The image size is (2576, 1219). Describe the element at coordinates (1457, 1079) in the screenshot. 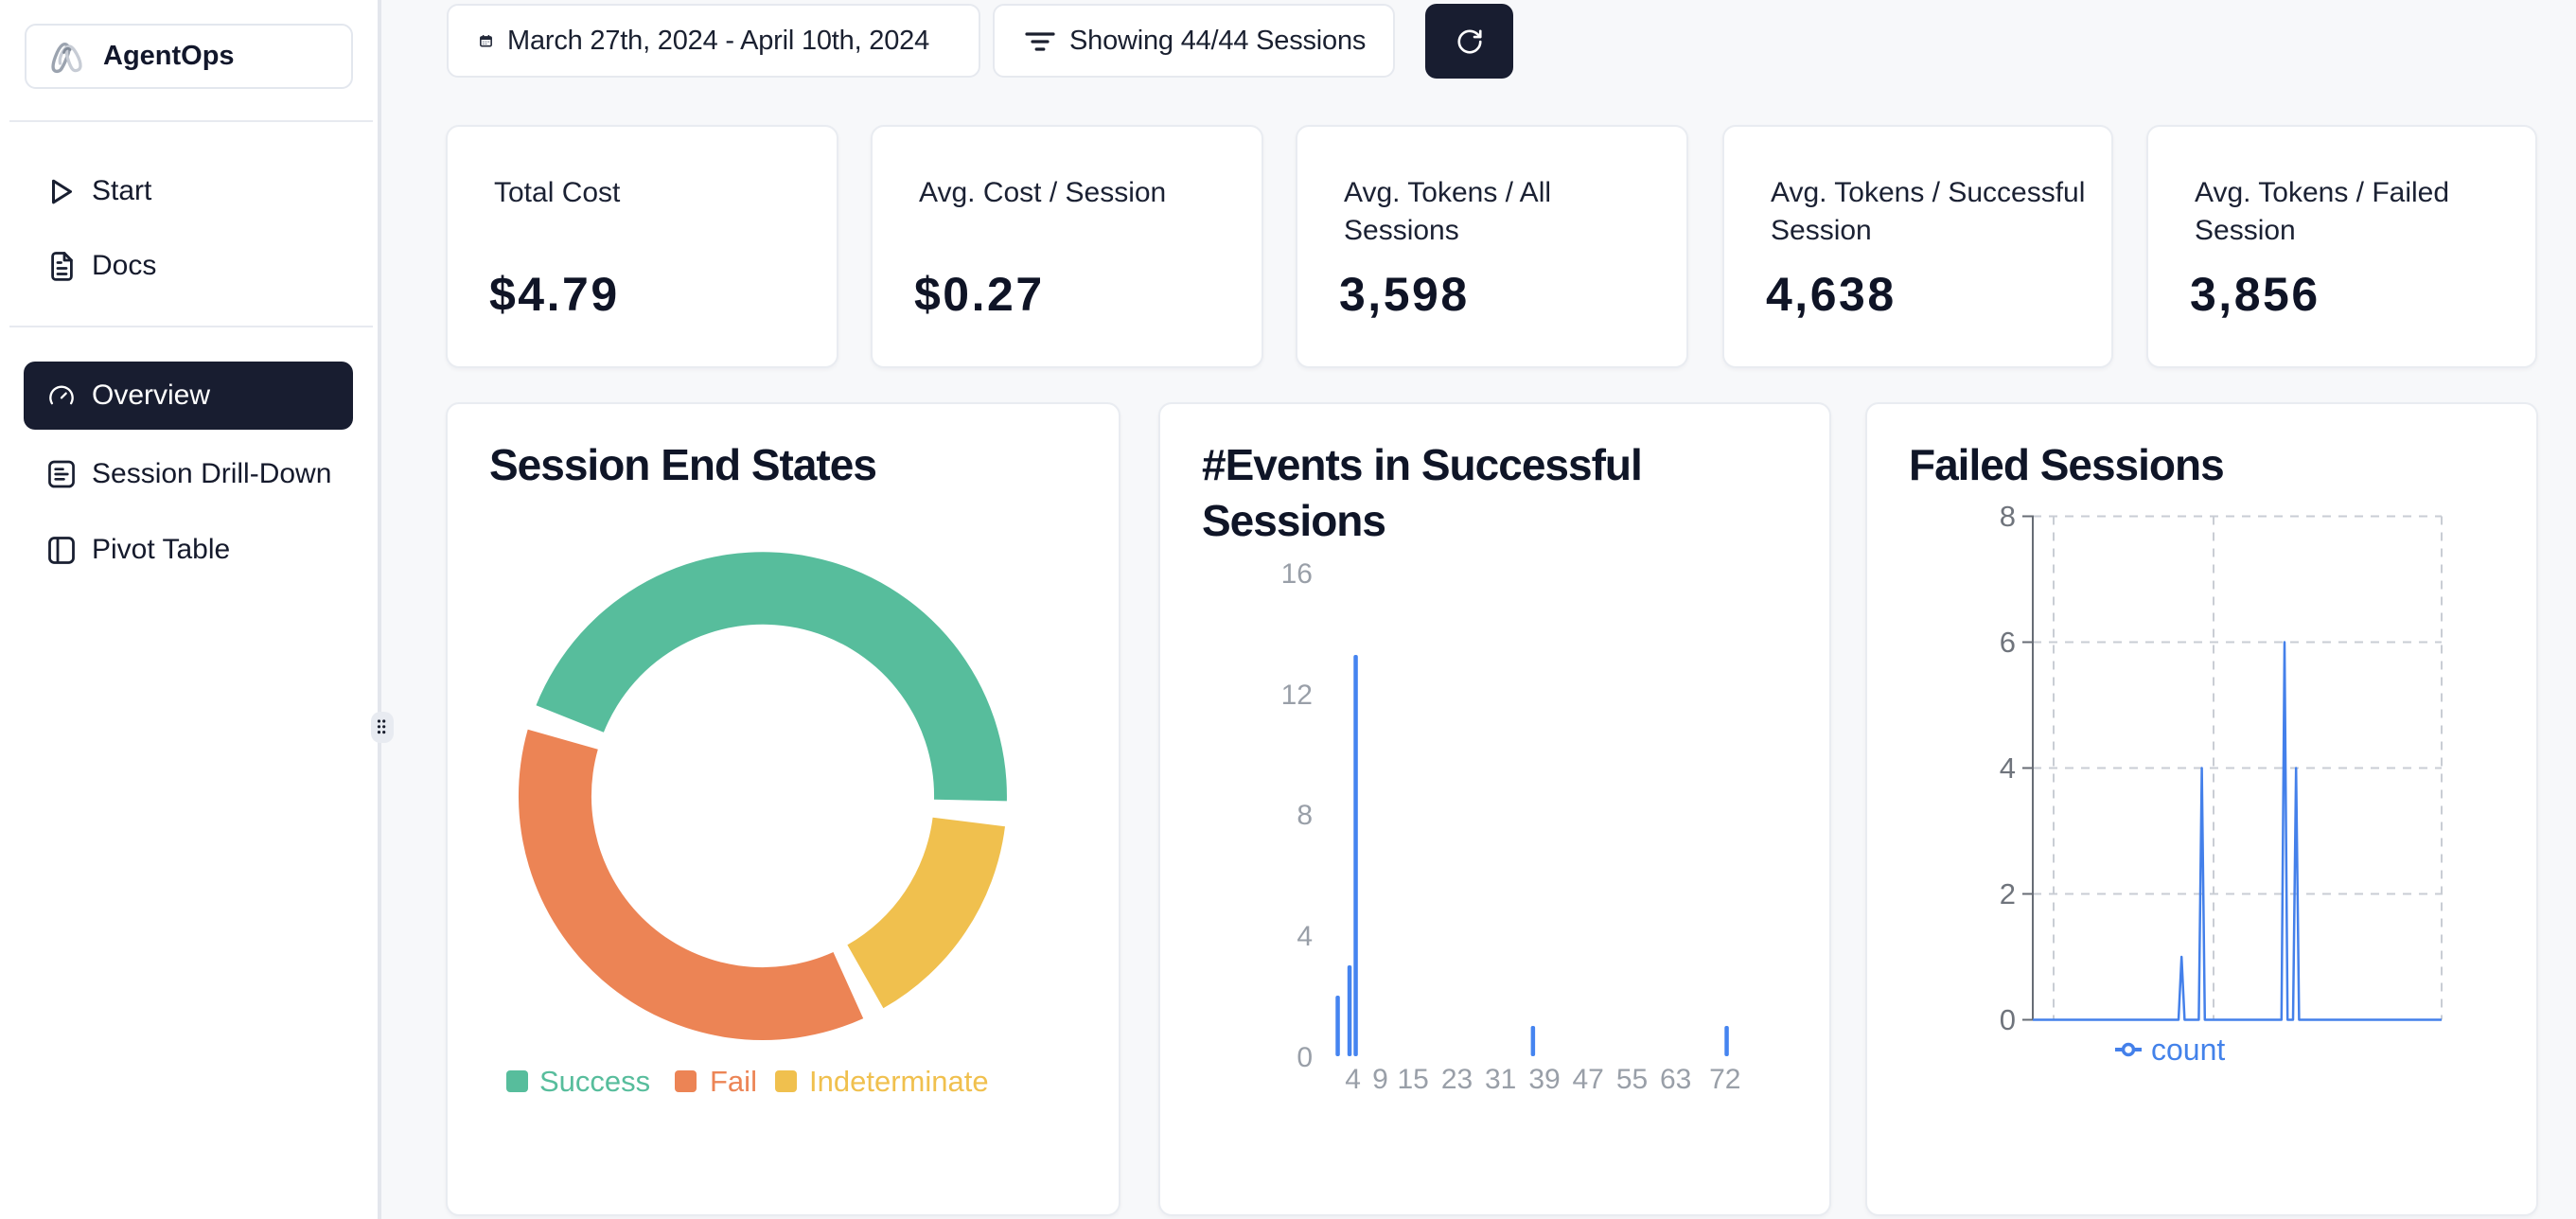

I see `svg-text: 23` at that location.